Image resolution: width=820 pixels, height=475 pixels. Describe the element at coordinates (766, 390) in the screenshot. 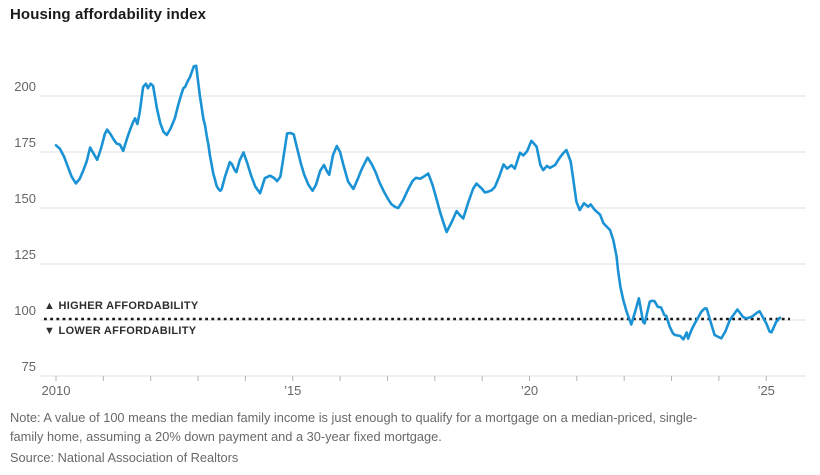

I see `x-axis-tick-label: ’25` at that location.